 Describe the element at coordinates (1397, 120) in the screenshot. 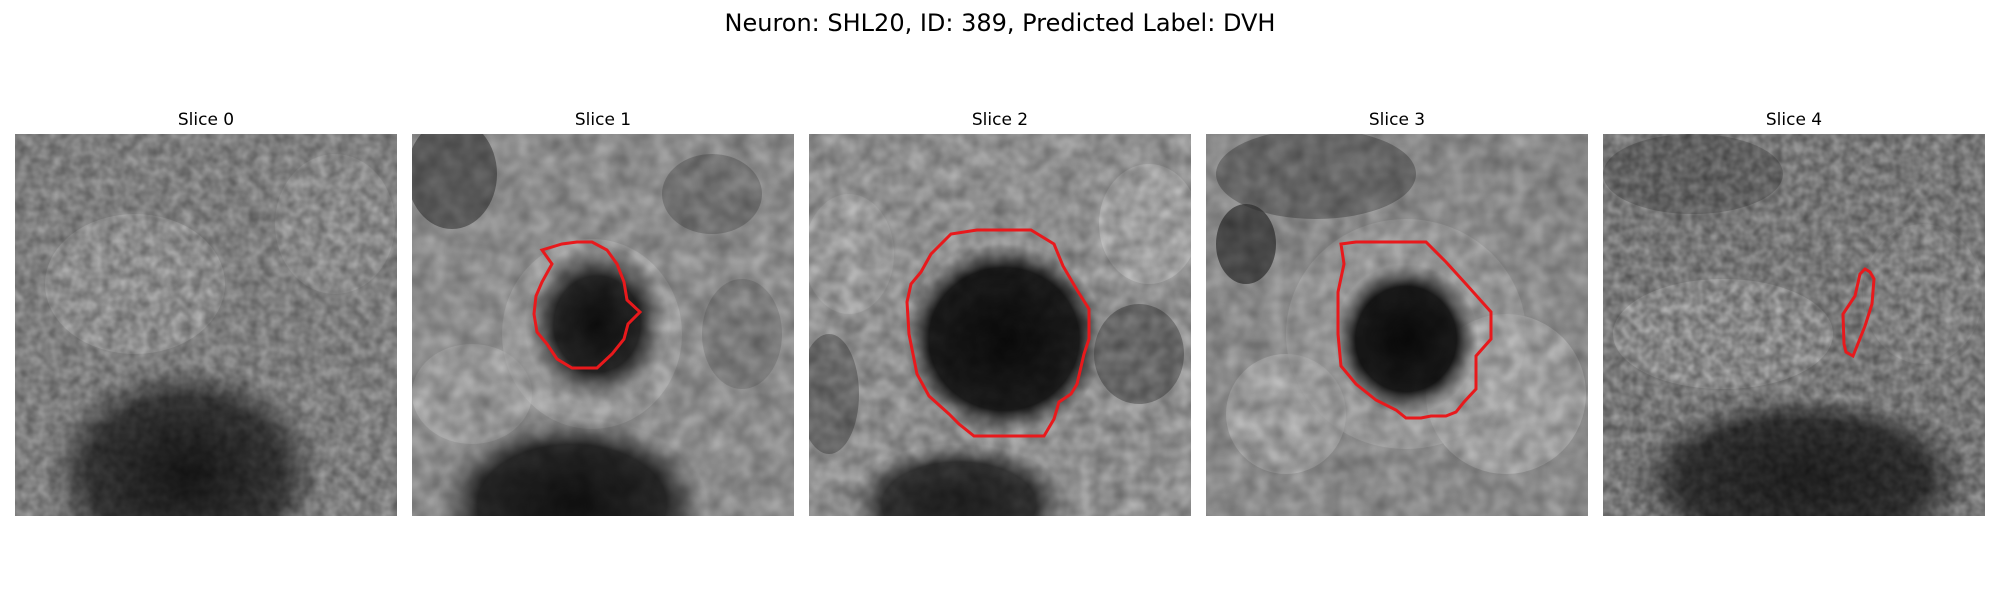

I see `slice-title: Slice 3` at that location.